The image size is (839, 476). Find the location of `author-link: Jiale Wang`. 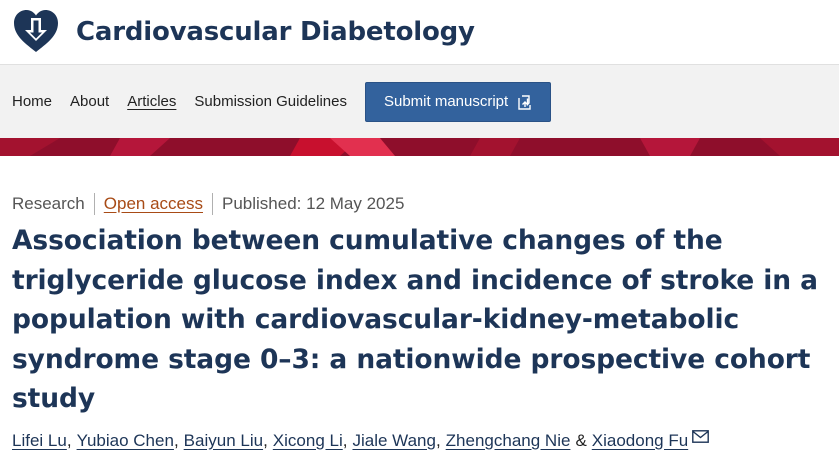

author-link: Jiale Wang is located at coordinates (394, 440).